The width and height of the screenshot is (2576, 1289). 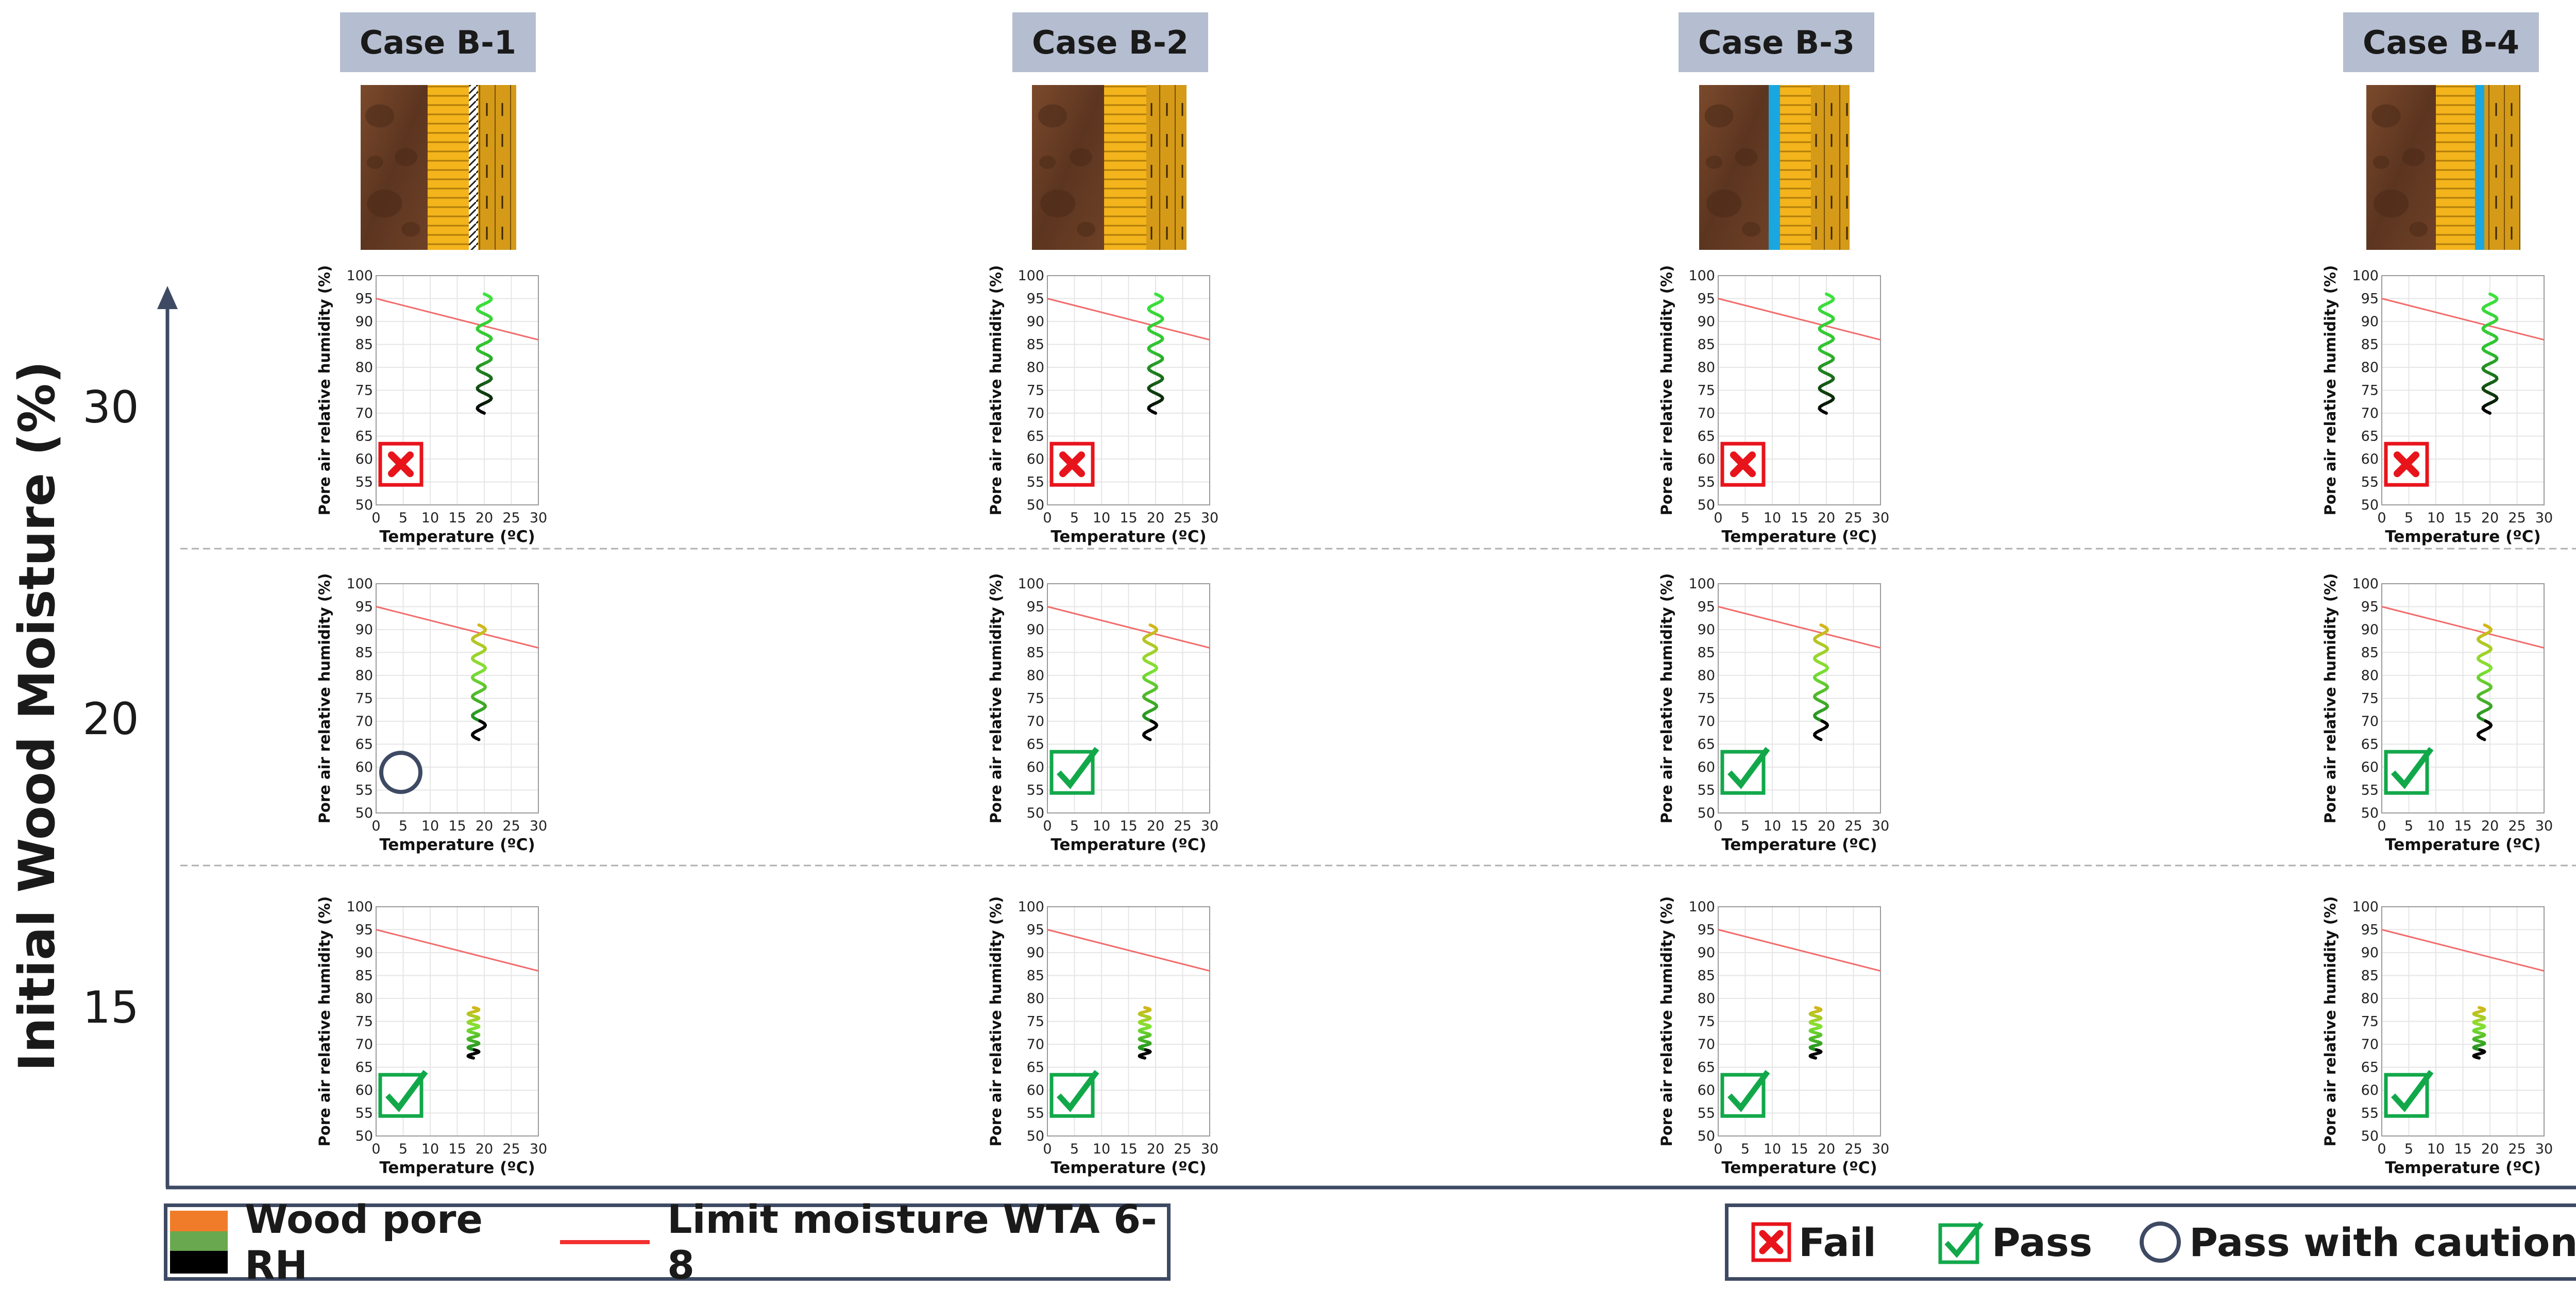 I want to click on x-tick-label: 30, so click(x=1880, y=826).